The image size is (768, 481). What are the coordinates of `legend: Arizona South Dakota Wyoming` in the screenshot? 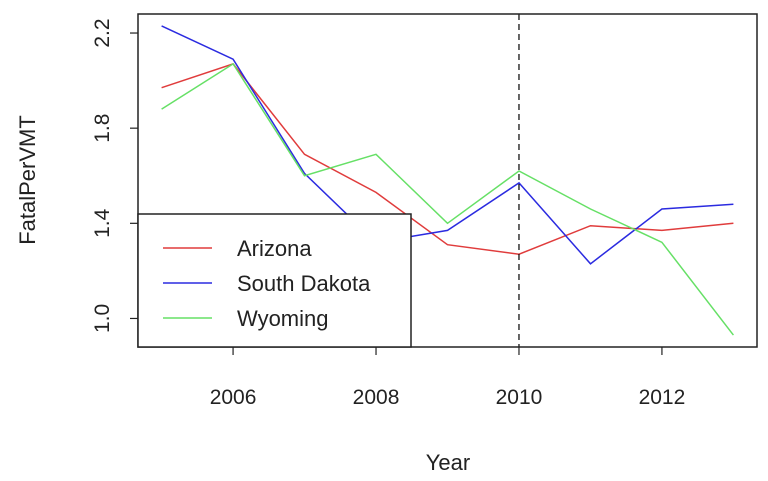 It's located at (274, 280).